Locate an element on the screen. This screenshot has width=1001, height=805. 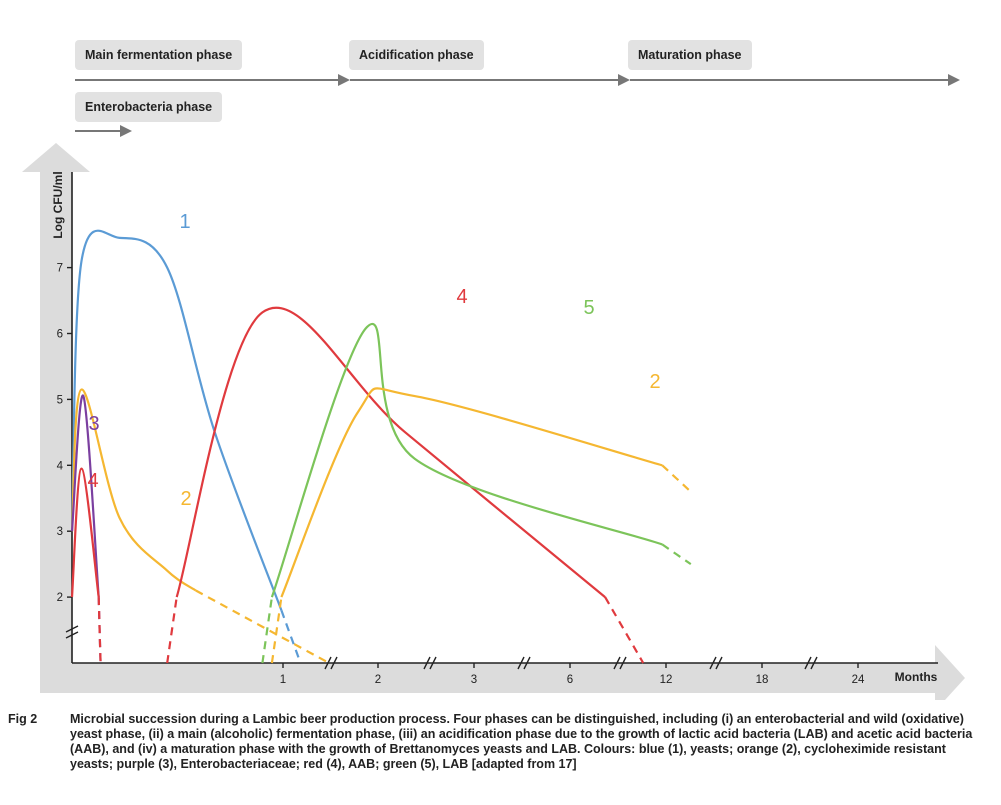
x-ticks: 1 2 3 6 12 18 24 is located at coordinates (572, 674).